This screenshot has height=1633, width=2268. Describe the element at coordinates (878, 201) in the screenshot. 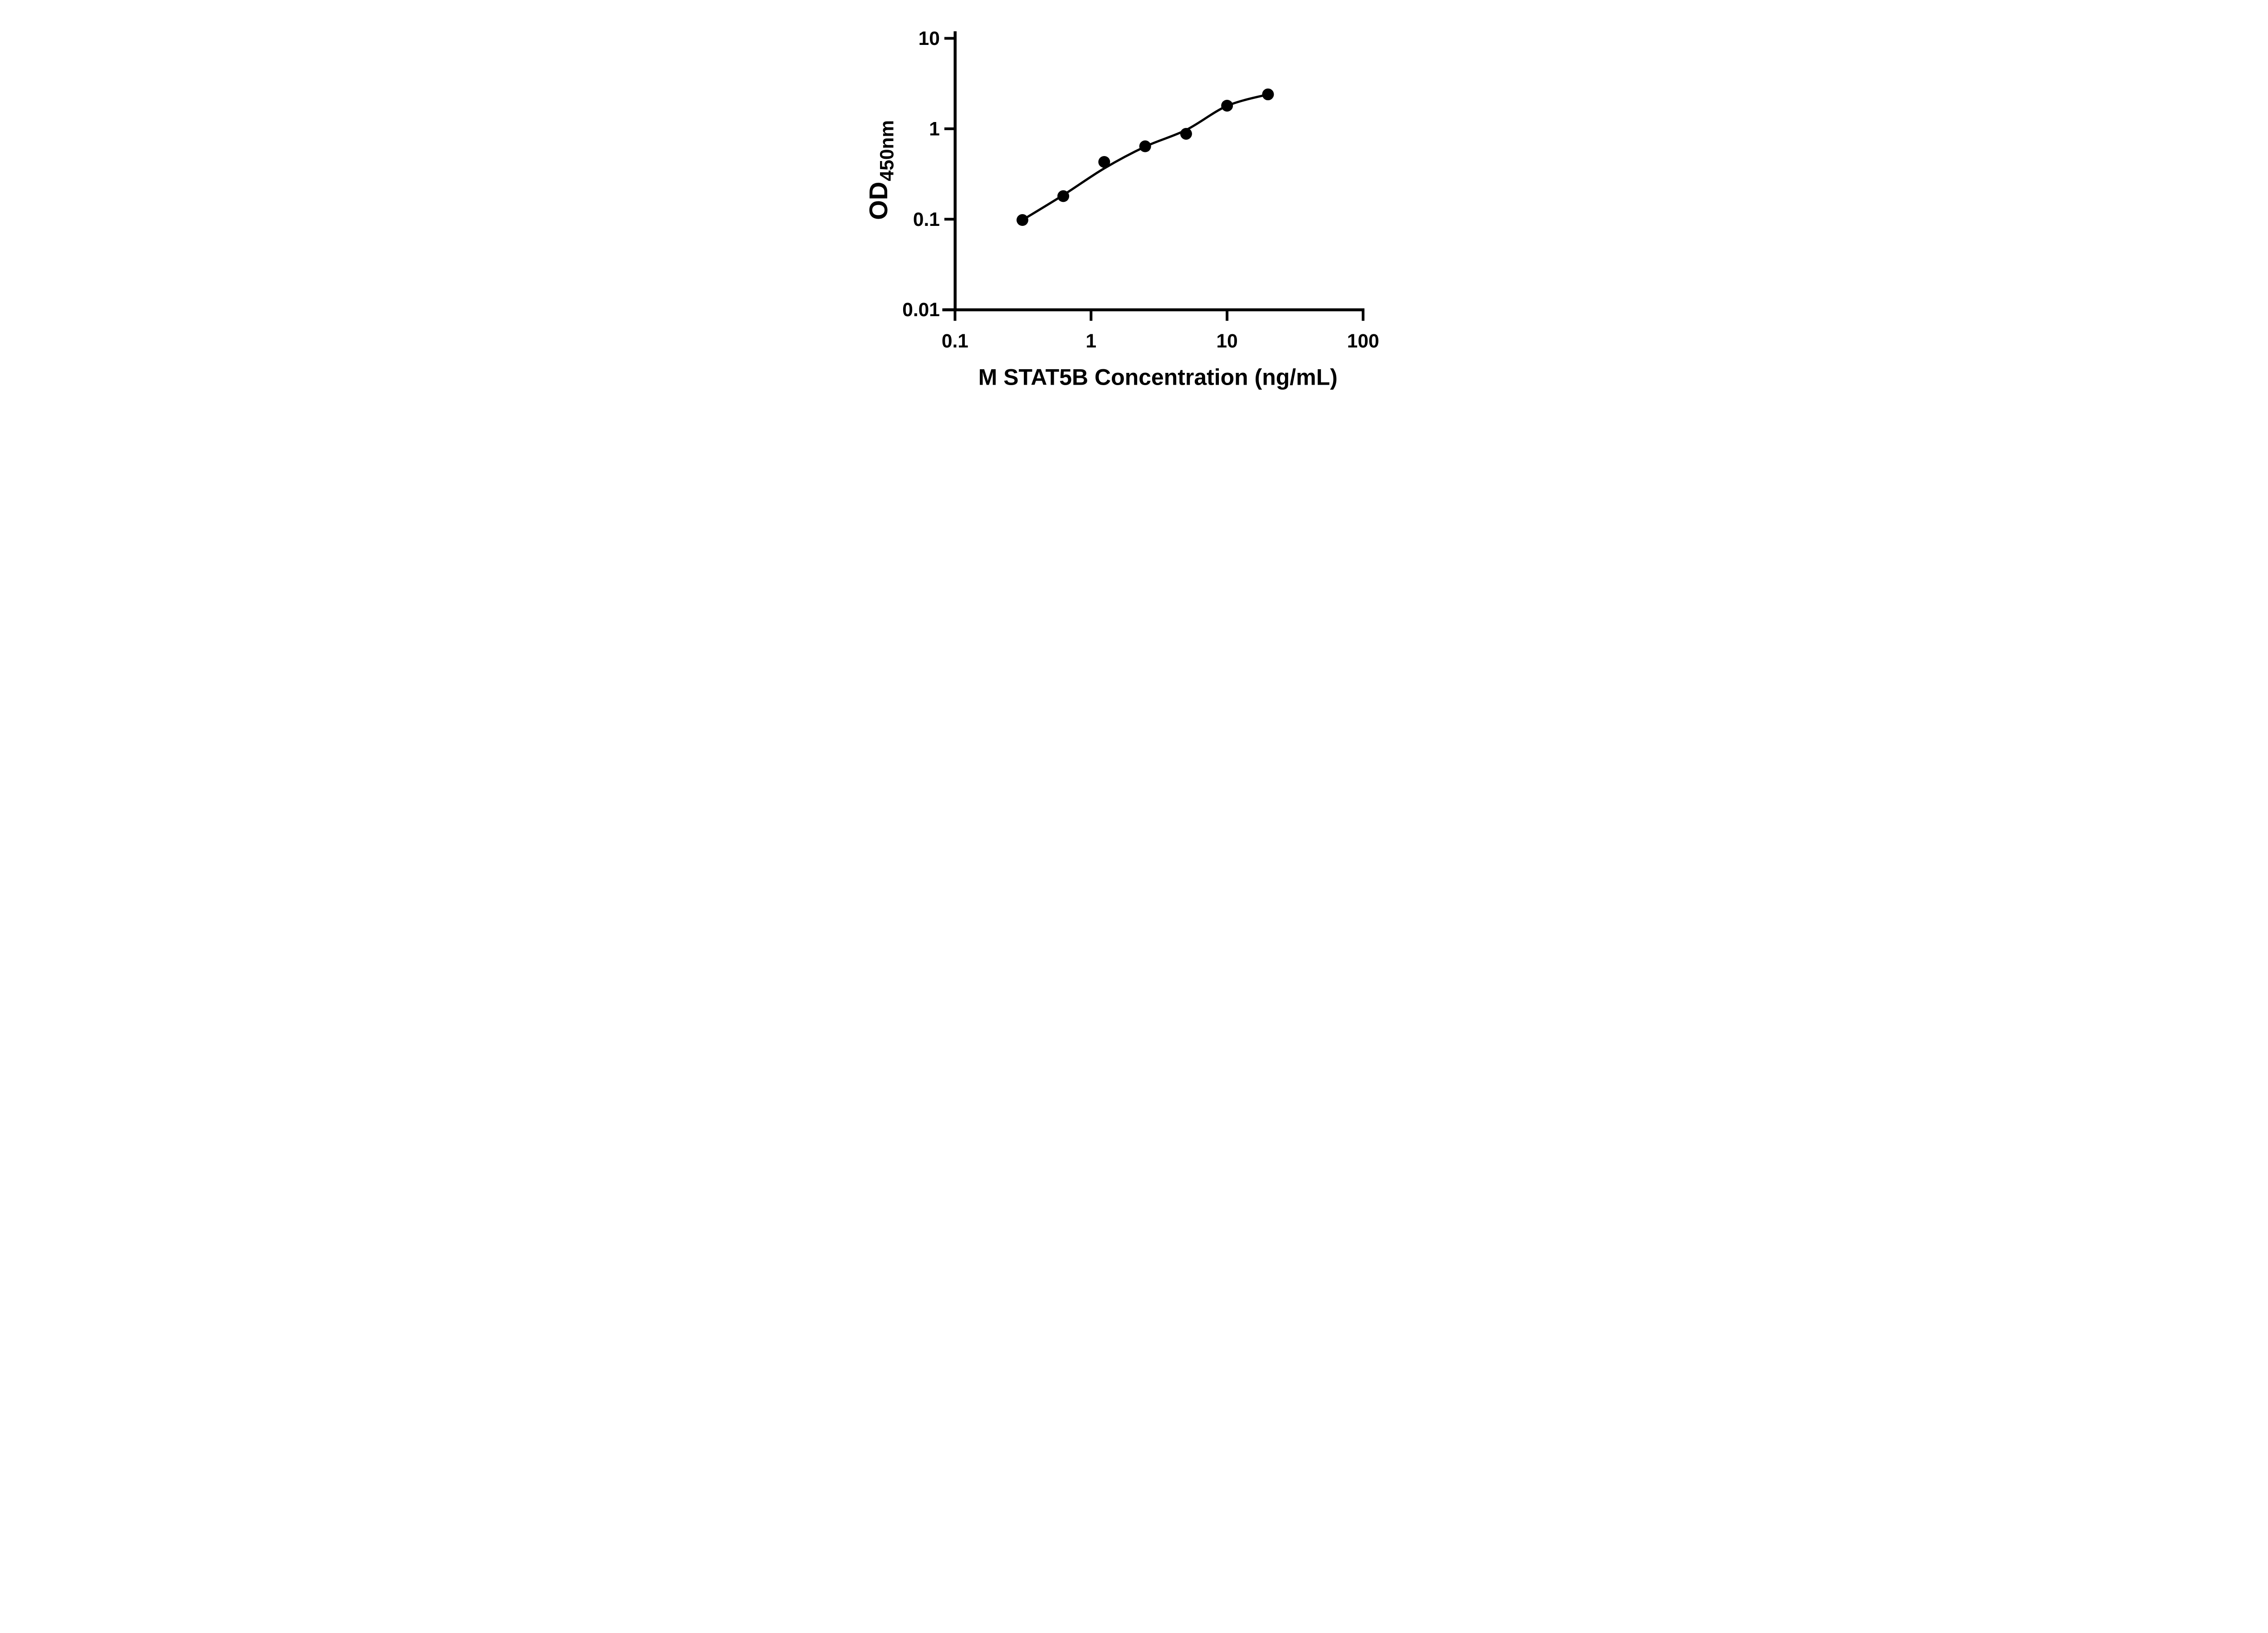

I see `y-axis-title-main: OD` at that location.